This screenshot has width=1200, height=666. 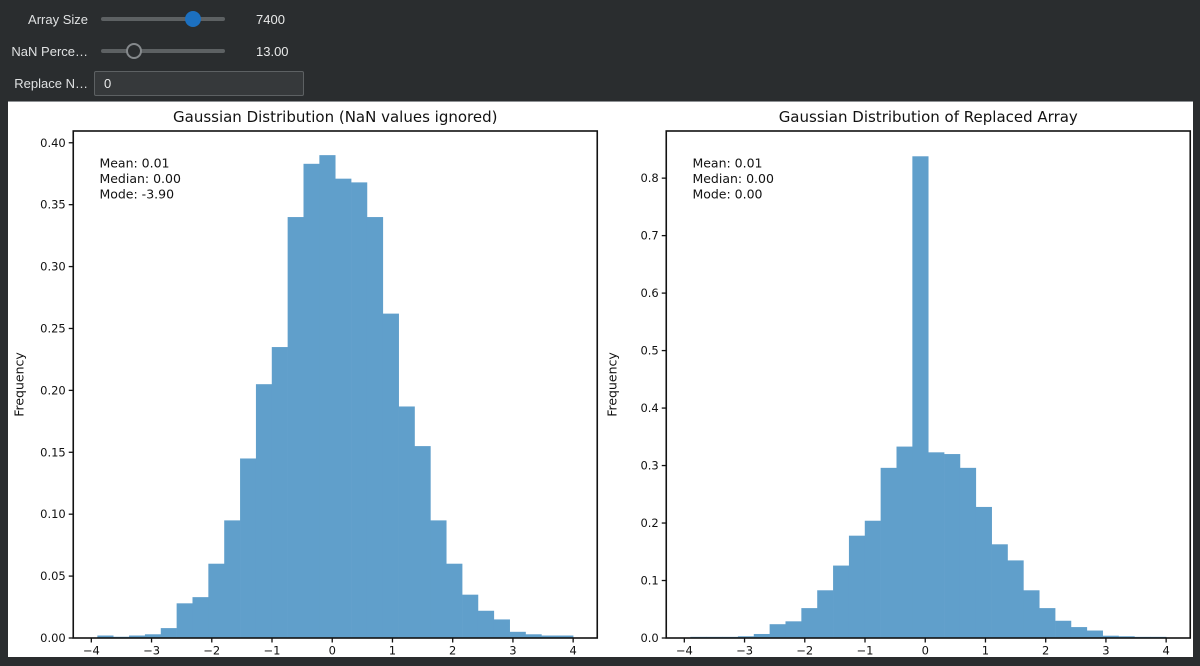 What do you see at coordinates (192, 19) in the screenshot?
I see `array-size-slider-thumb` at bounding box center [192, 19].